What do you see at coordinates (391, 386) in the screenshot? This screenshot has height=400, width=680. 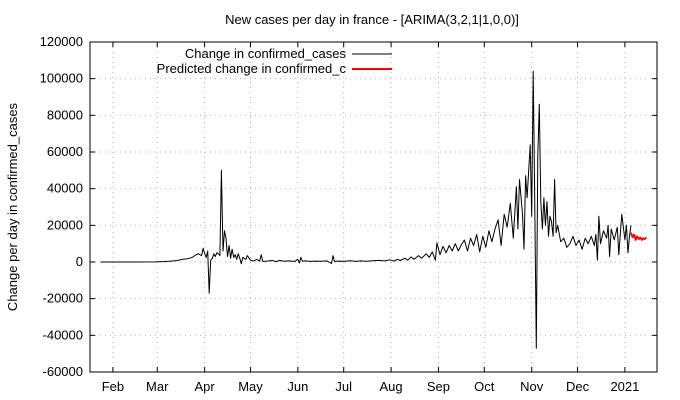 I see `x-tick-label: Aug` at bounding box center [391, 386].